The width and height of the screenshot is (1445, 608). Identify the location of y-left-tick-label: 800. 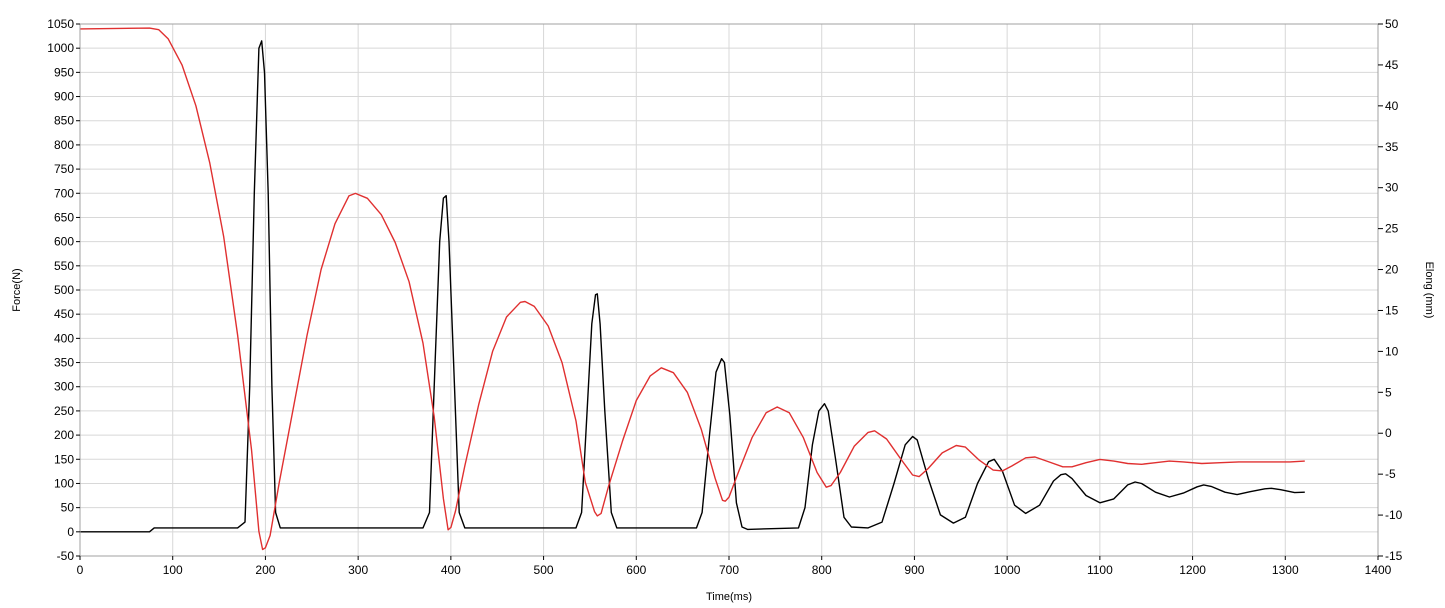
(64, 145).